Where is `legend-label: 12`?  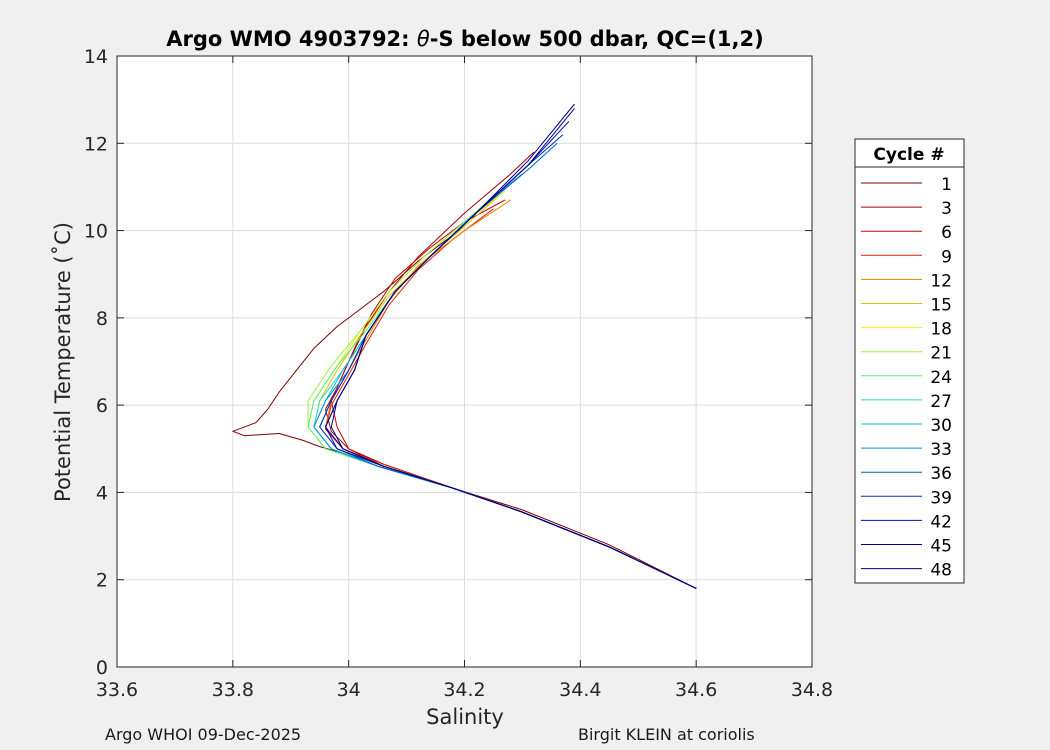
legend-label: 12 is located at coordinates (941, 281).